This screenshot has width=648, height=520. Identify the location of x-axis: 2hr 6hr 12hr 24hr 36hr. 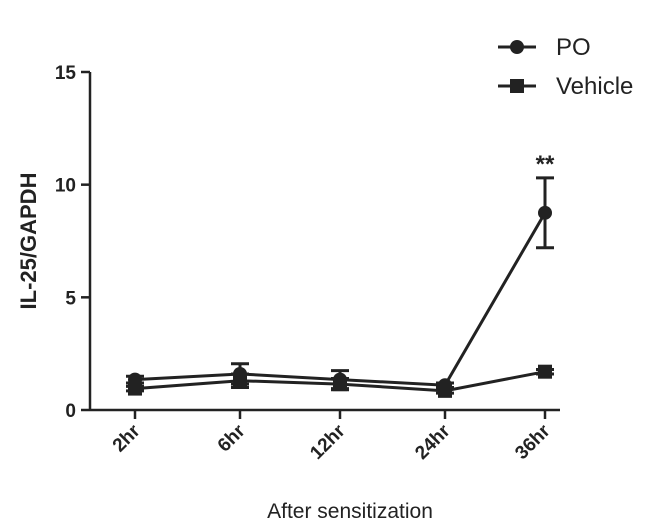
(325, 436).